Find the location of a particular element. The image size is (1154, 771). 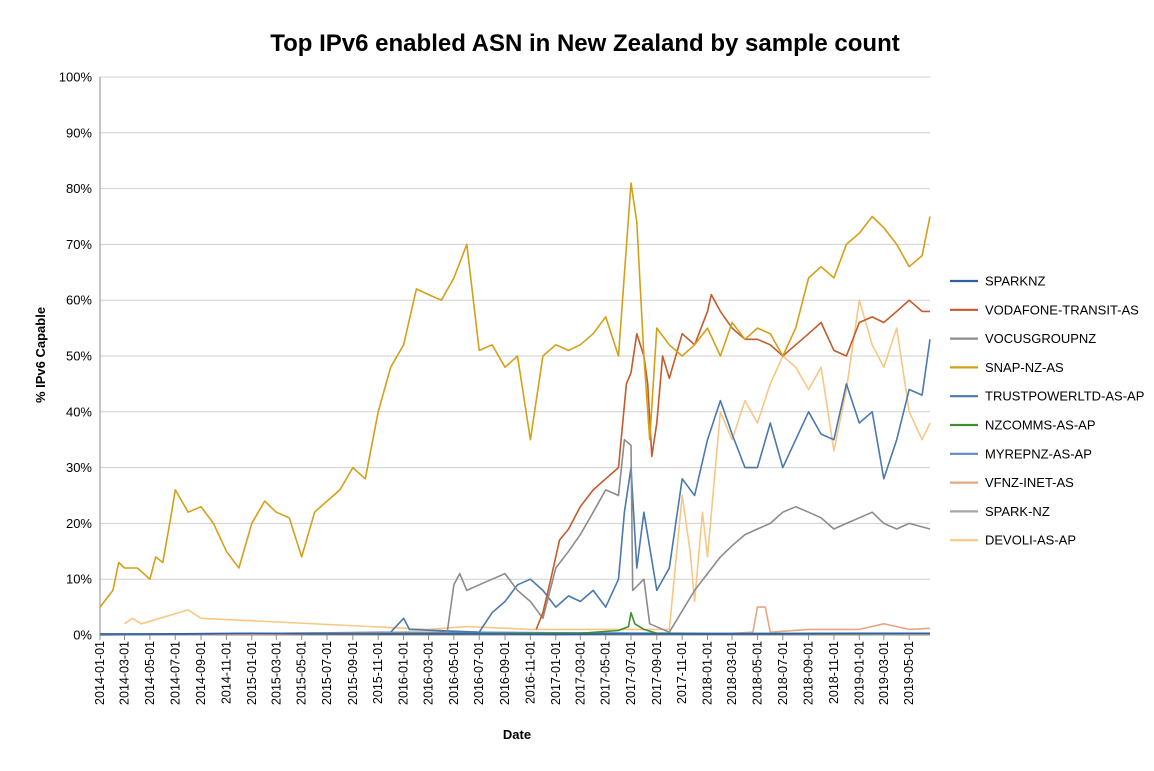

x-tick-label: 2017-11-01 is located at coordinates (682, 672).